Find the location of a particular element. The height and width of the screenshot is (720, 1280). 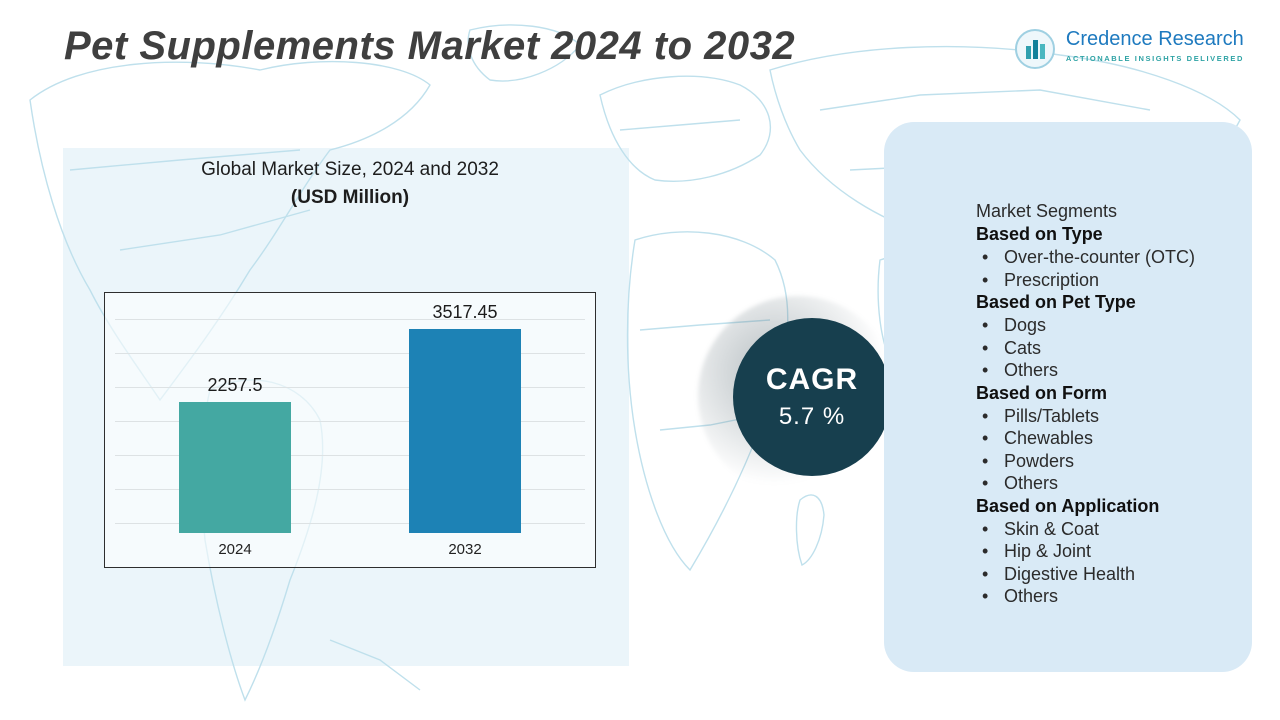

segment-item: • Digestive Health is located at coordinates (1105, 574).